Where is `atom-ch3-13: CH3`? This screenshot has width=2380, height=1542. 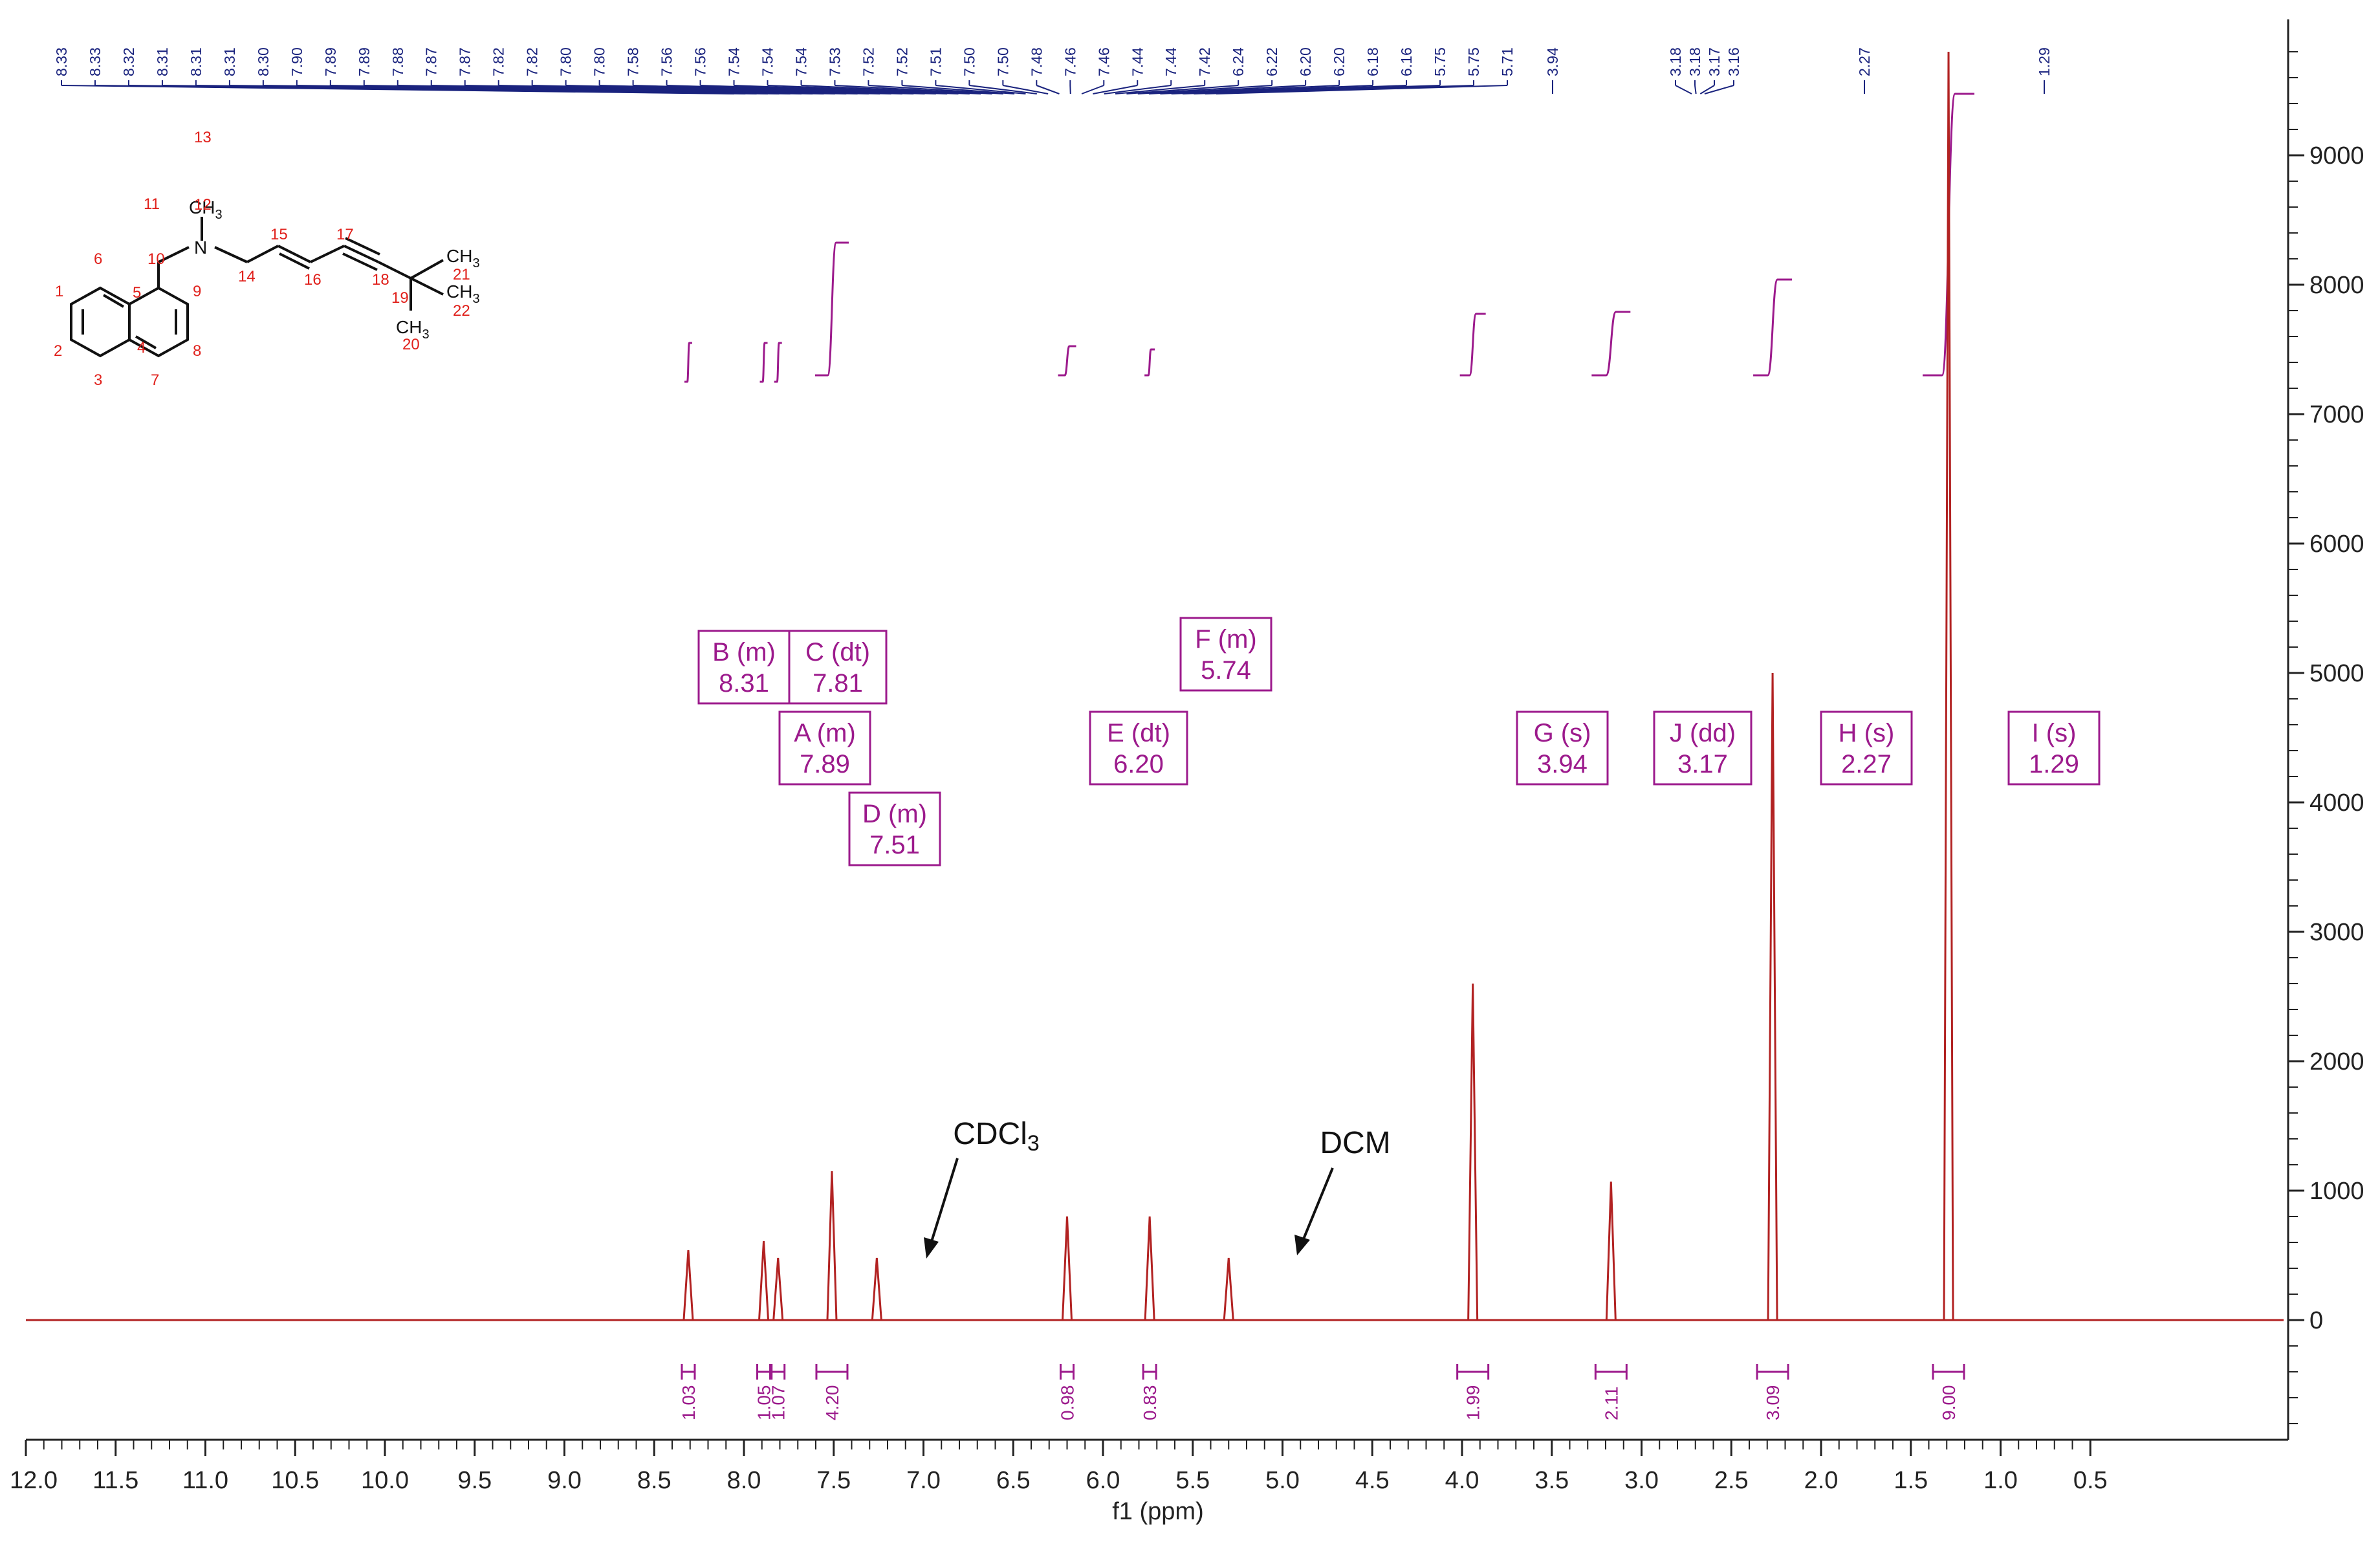
atom-ch3-13: CH3 is located at coordinates (206, 210).